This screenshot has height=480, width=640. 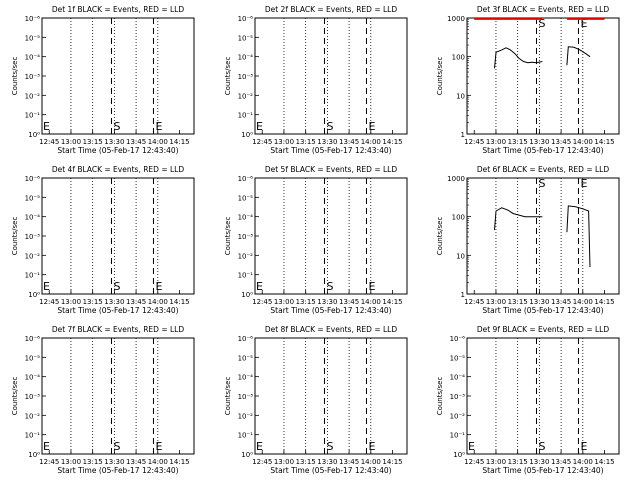 What do you see at coordinates (331, 9) in the screenshot?
I see `panel-title: Det 2f BLACK = Events, RED = LLD` at bounding box center [331, 9].